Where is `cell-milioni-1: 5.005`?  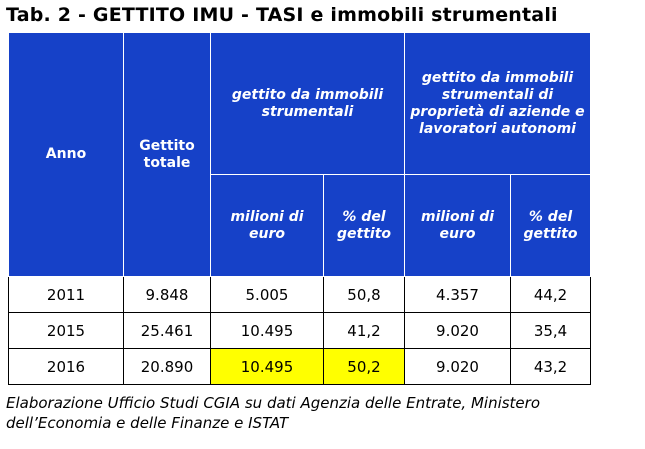
cell-milioni-1: 5.005 is located at coordinates (267, 294).